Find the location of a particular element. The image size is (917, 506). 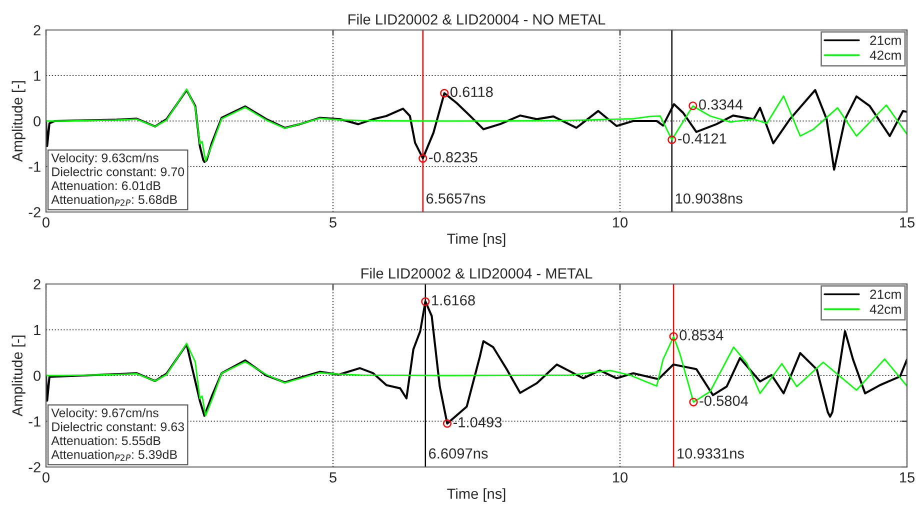

annotation: Attenuation$_{P2P}$: 5.68dB is located at coordinates (114, 200).